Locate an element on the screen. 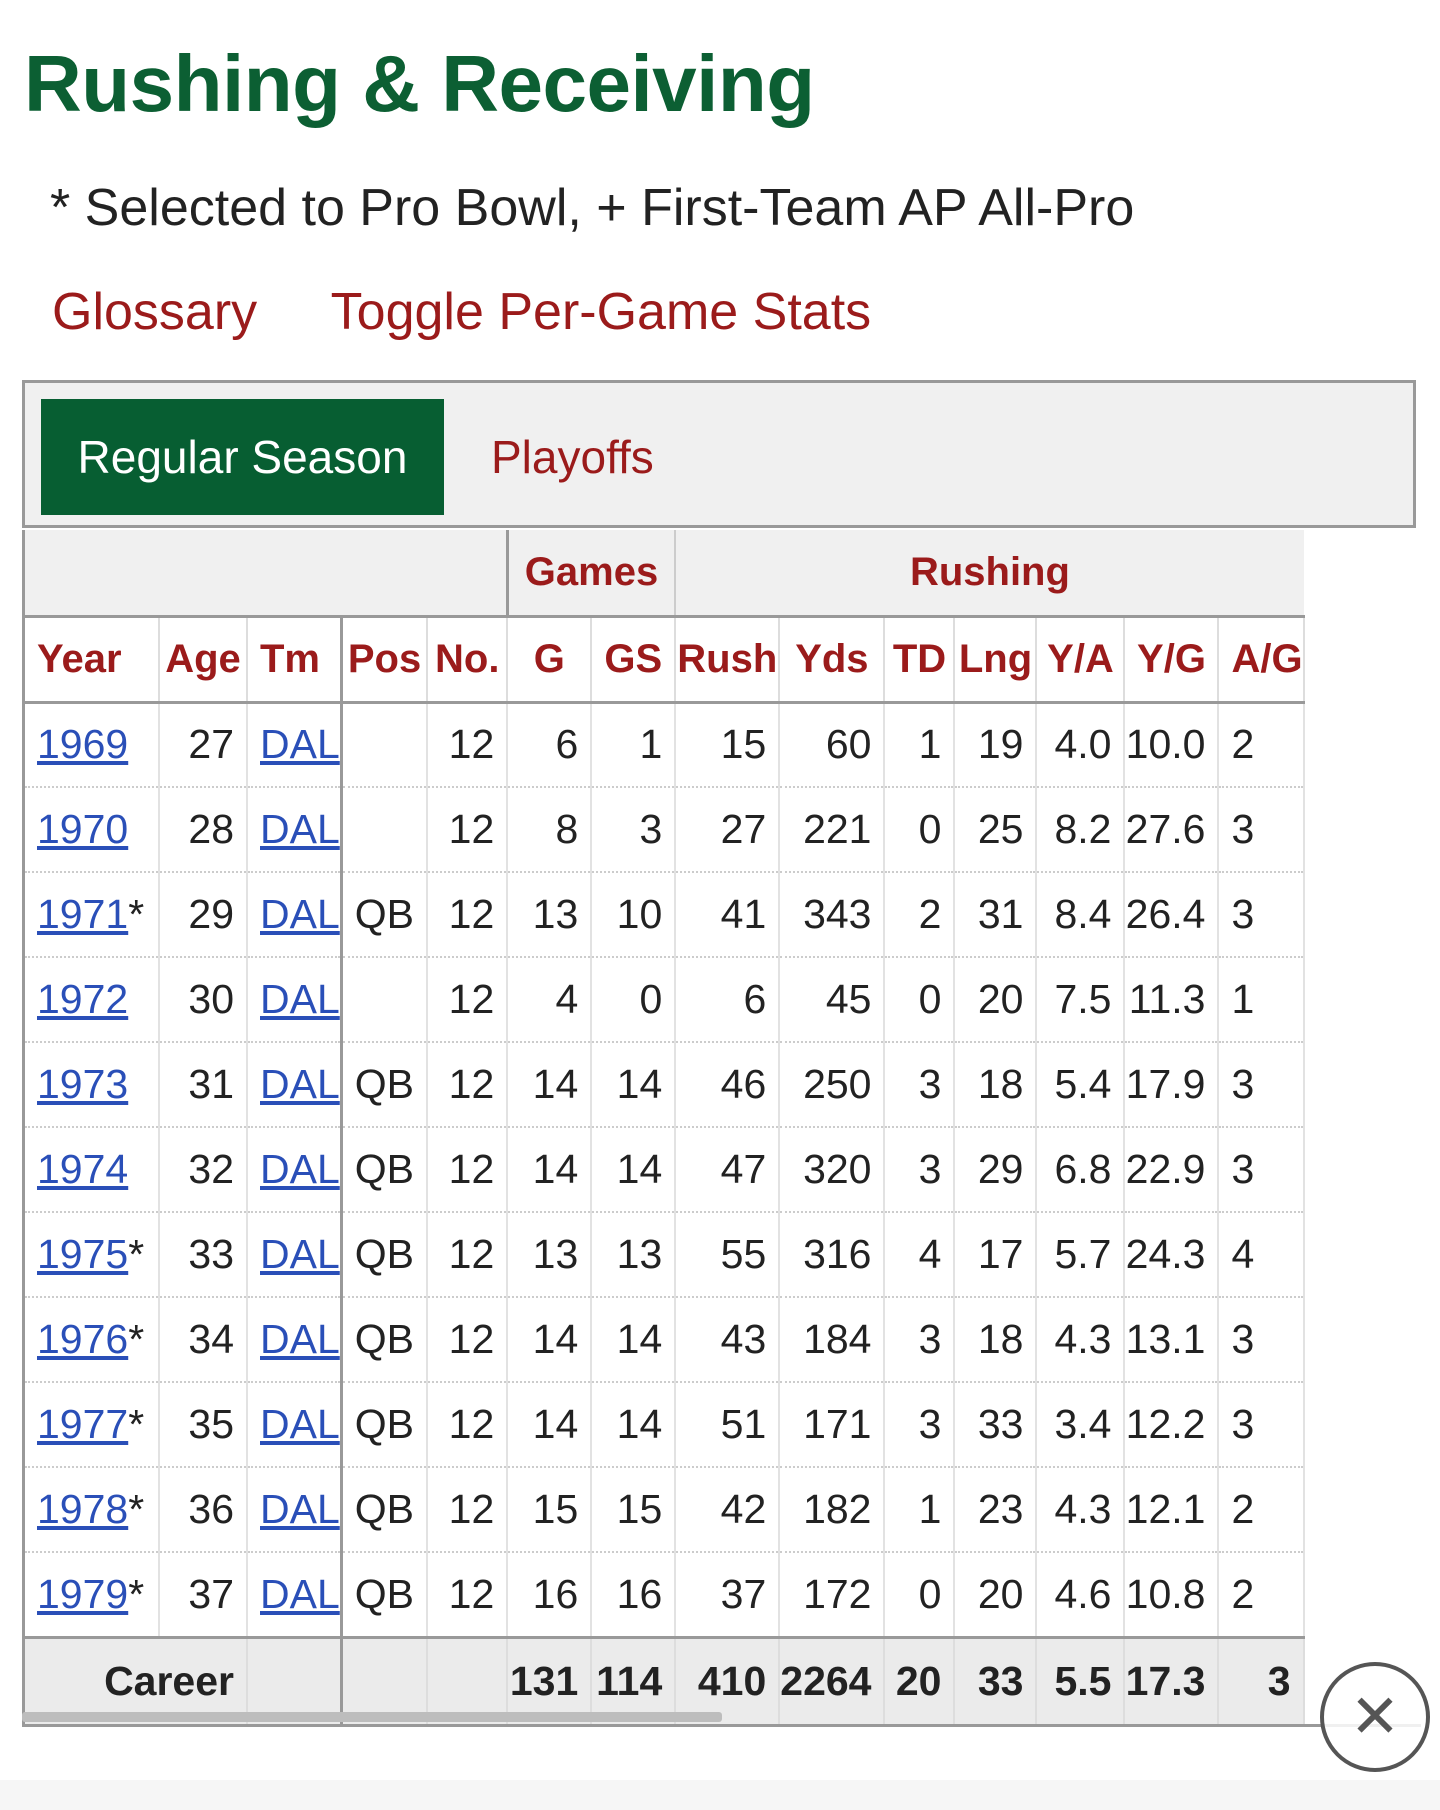 This screenshot has width=1440, height=1810. td-cell: 2 is located at coordinates (920, 915).